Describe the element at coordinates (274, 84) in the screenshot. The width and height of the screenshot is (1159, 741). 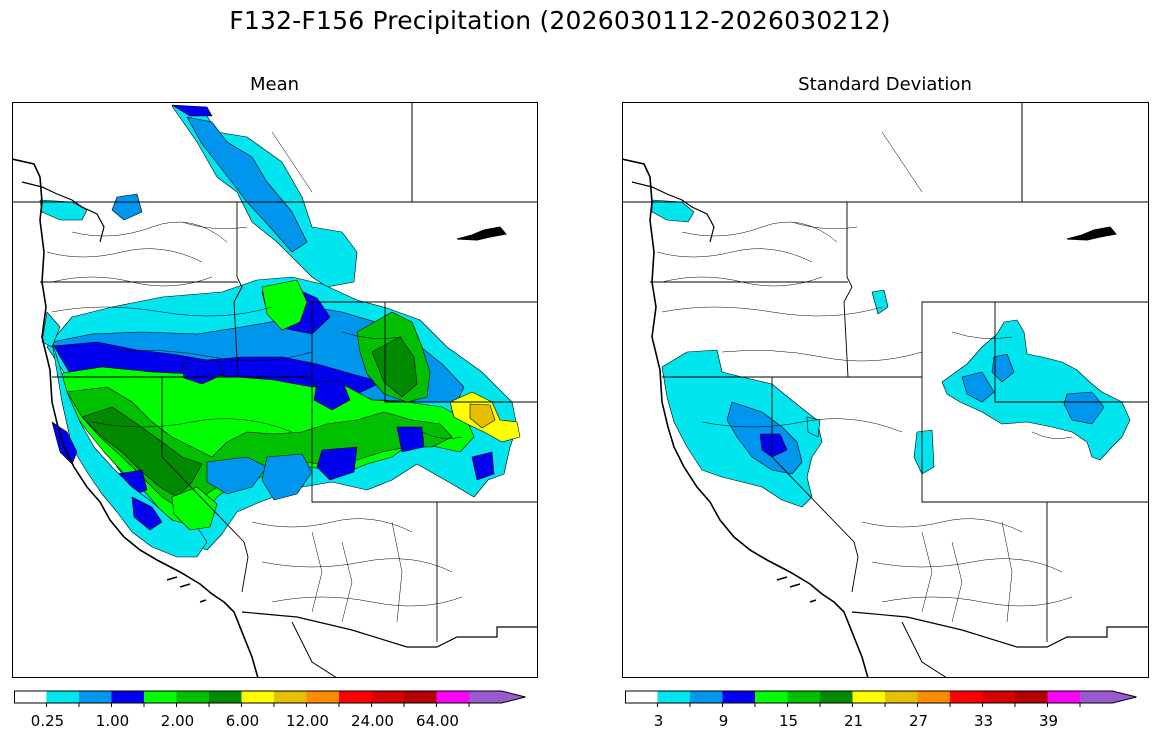
I see `mean-panel-title: Mean` at that location.